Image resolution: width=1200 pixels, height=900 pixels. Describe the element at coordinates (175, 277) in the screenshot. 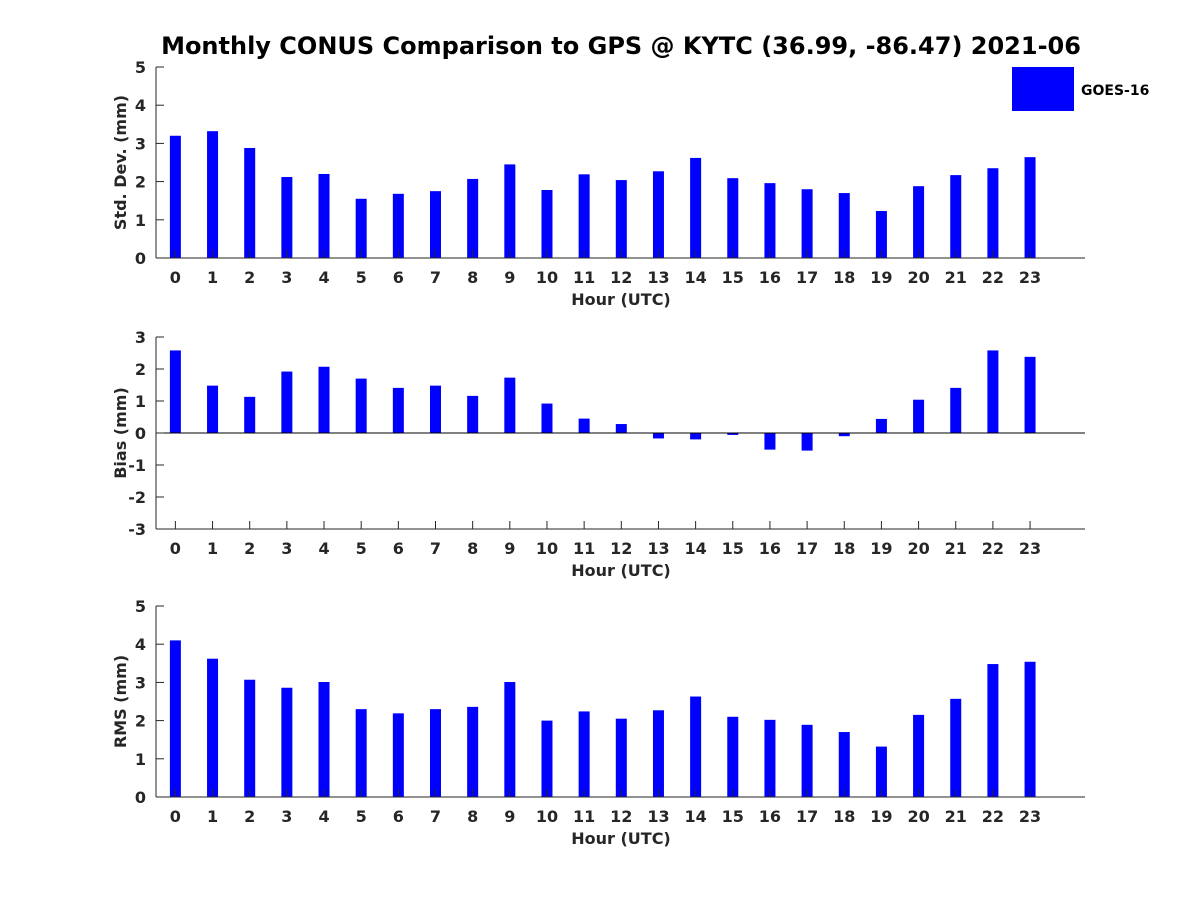

I see `x-tick-label: 0` at that location.